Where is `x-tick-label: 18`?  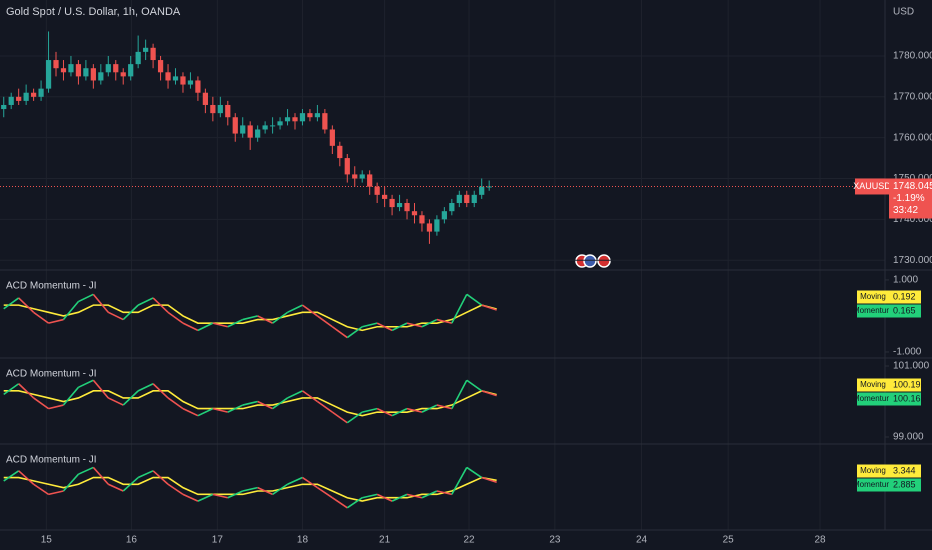 x-tick-label: 18 is located at coordinates (303, 540).